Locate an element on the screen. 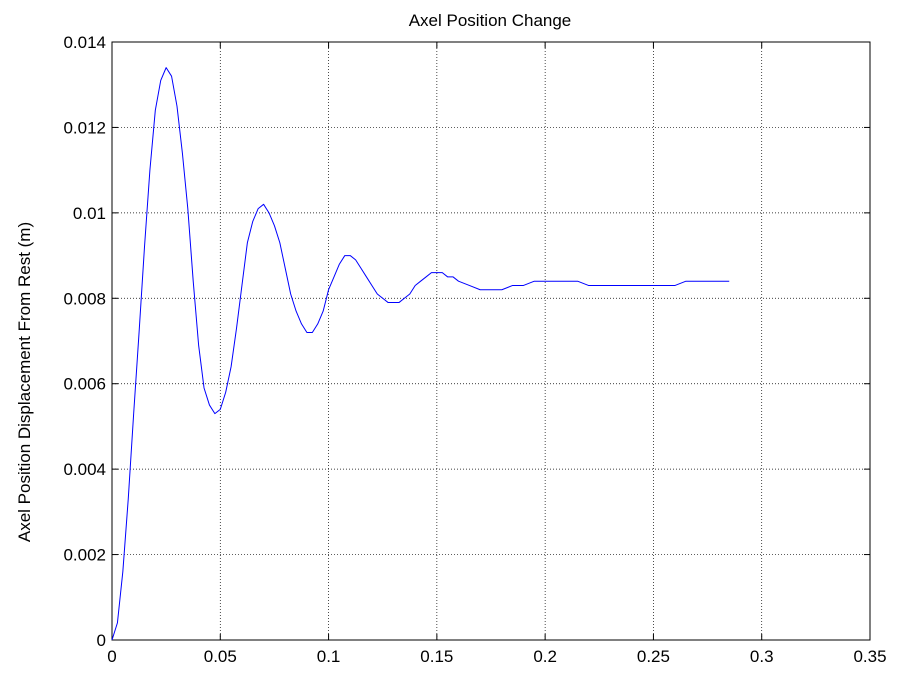  x-tick-label: 0.2 is located at coordinates (545, 656).